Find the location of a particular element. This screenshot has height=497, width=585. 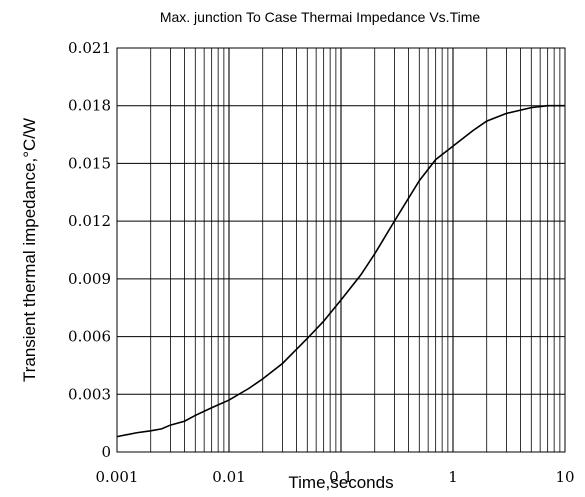

x-tick-label: 0.1 is located at coordinates (341, 477).